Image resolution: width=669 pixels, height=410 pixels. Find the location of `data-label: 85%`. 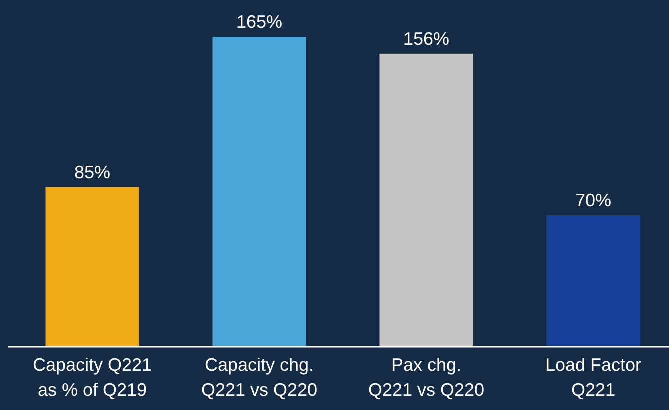

data-label: 85% is located at coordinates (92, 172).